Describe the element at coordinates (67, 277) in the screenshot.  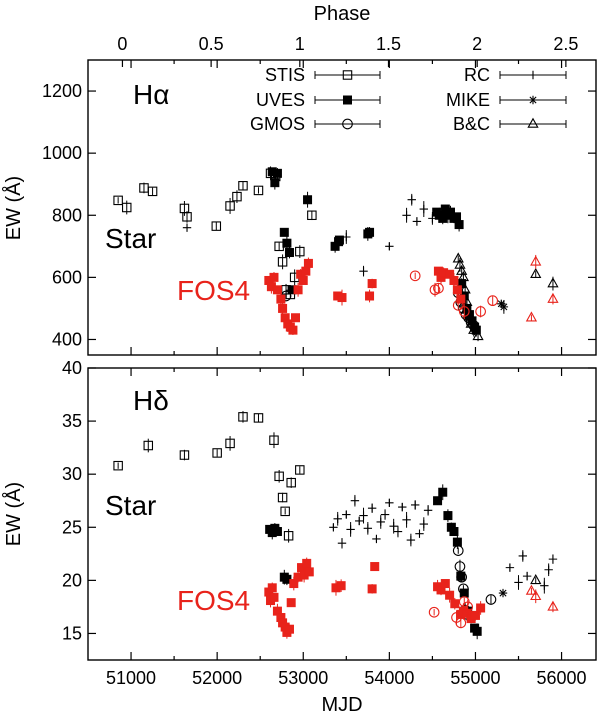
I see `y-tick-label: 600` at that location.